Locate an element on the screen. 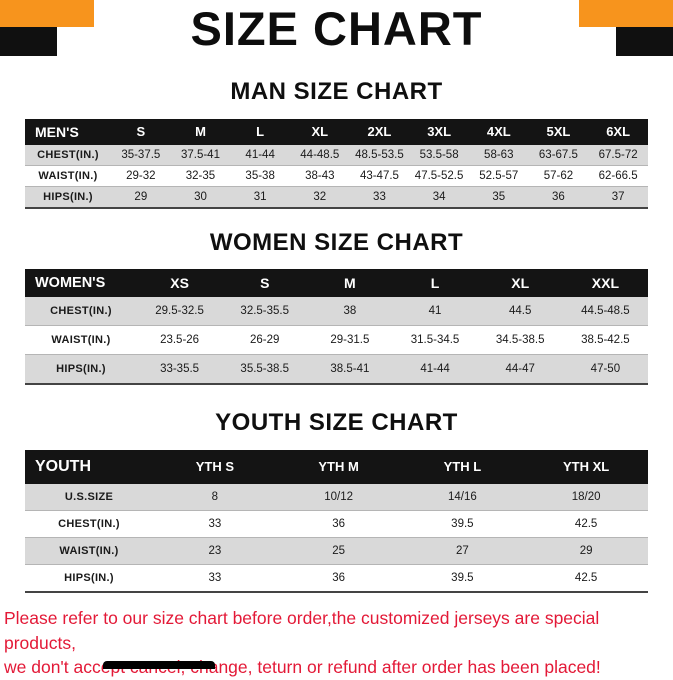  corner-decoration-top-left-orange is located at coordinates (47, 13).